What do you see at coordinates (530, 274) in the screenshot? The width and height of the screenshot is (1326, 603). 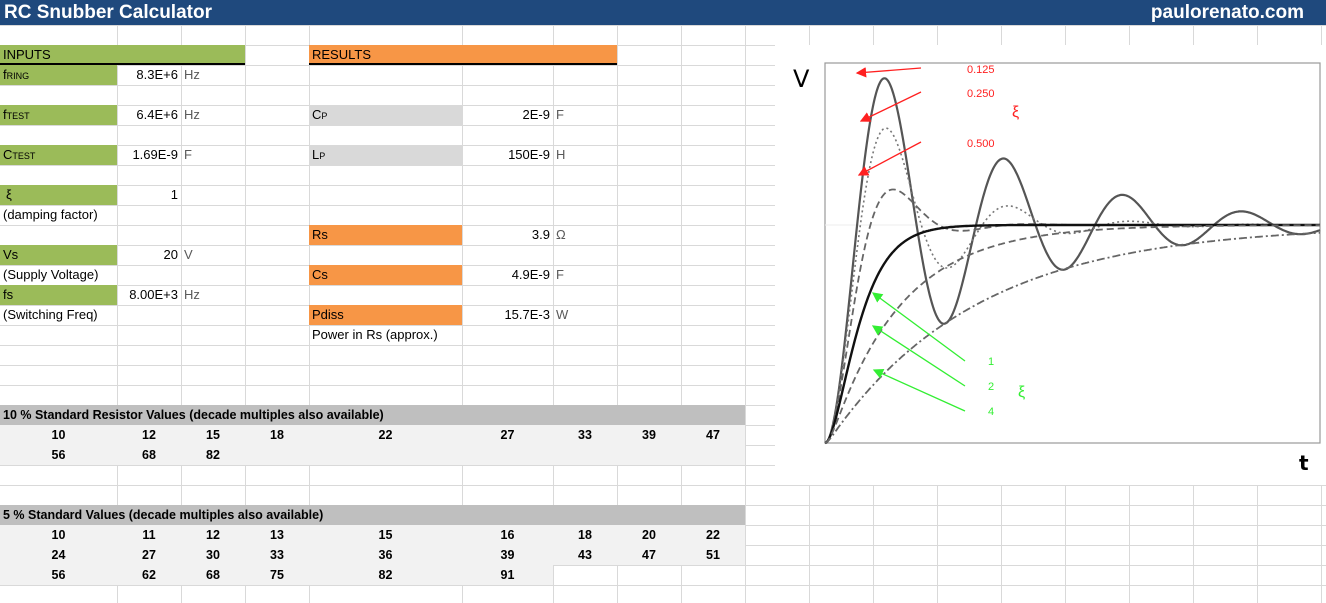 I see `cs-value: 4.9E-9` at bounding box center [530, 274].